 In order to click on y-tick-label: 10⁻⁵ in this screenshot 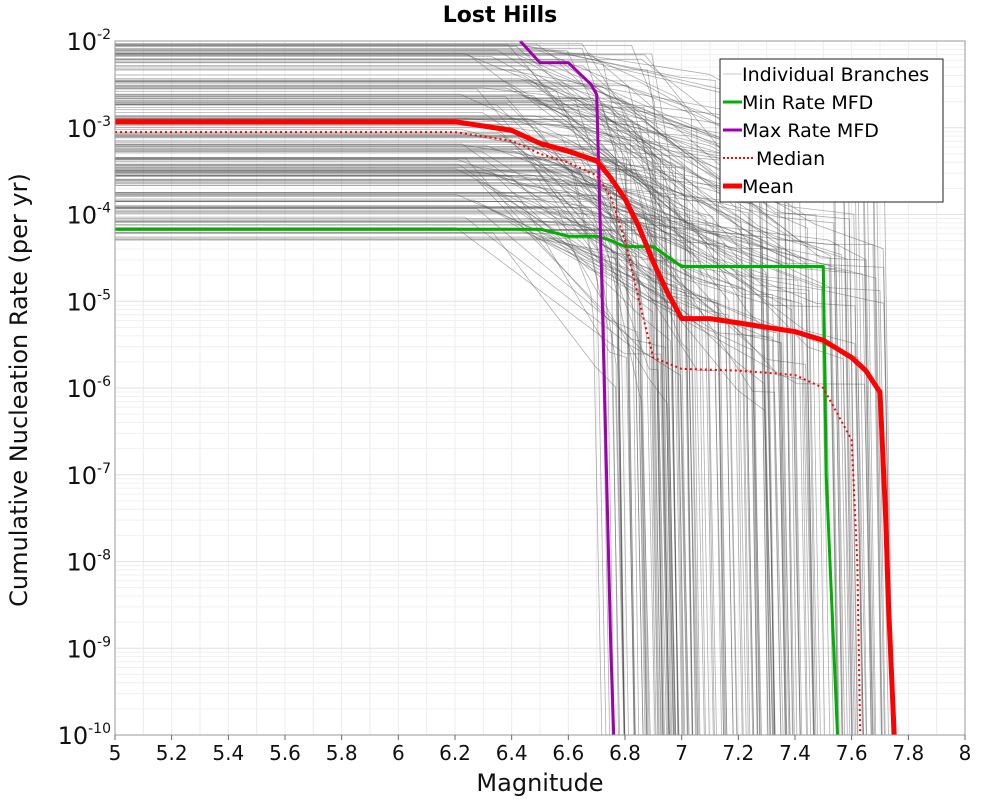, I will do `click(88, 301)`.